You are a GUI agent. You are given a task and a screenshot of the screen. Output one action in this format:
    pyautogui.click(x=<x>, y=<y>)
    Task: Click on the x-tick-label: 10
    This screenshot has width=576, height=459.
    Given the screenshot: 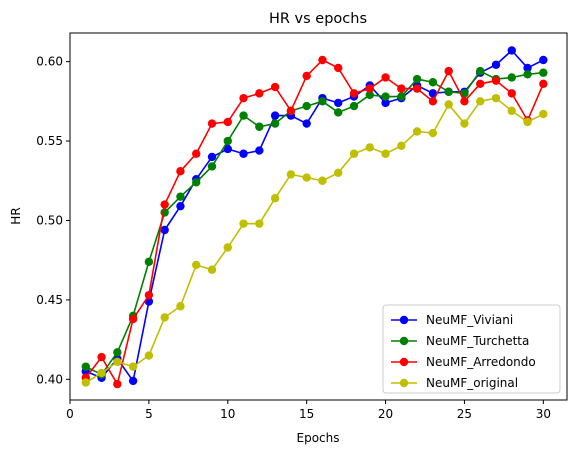 What is the action you would take?
    pyautogui.click(x=227, y=414)
    